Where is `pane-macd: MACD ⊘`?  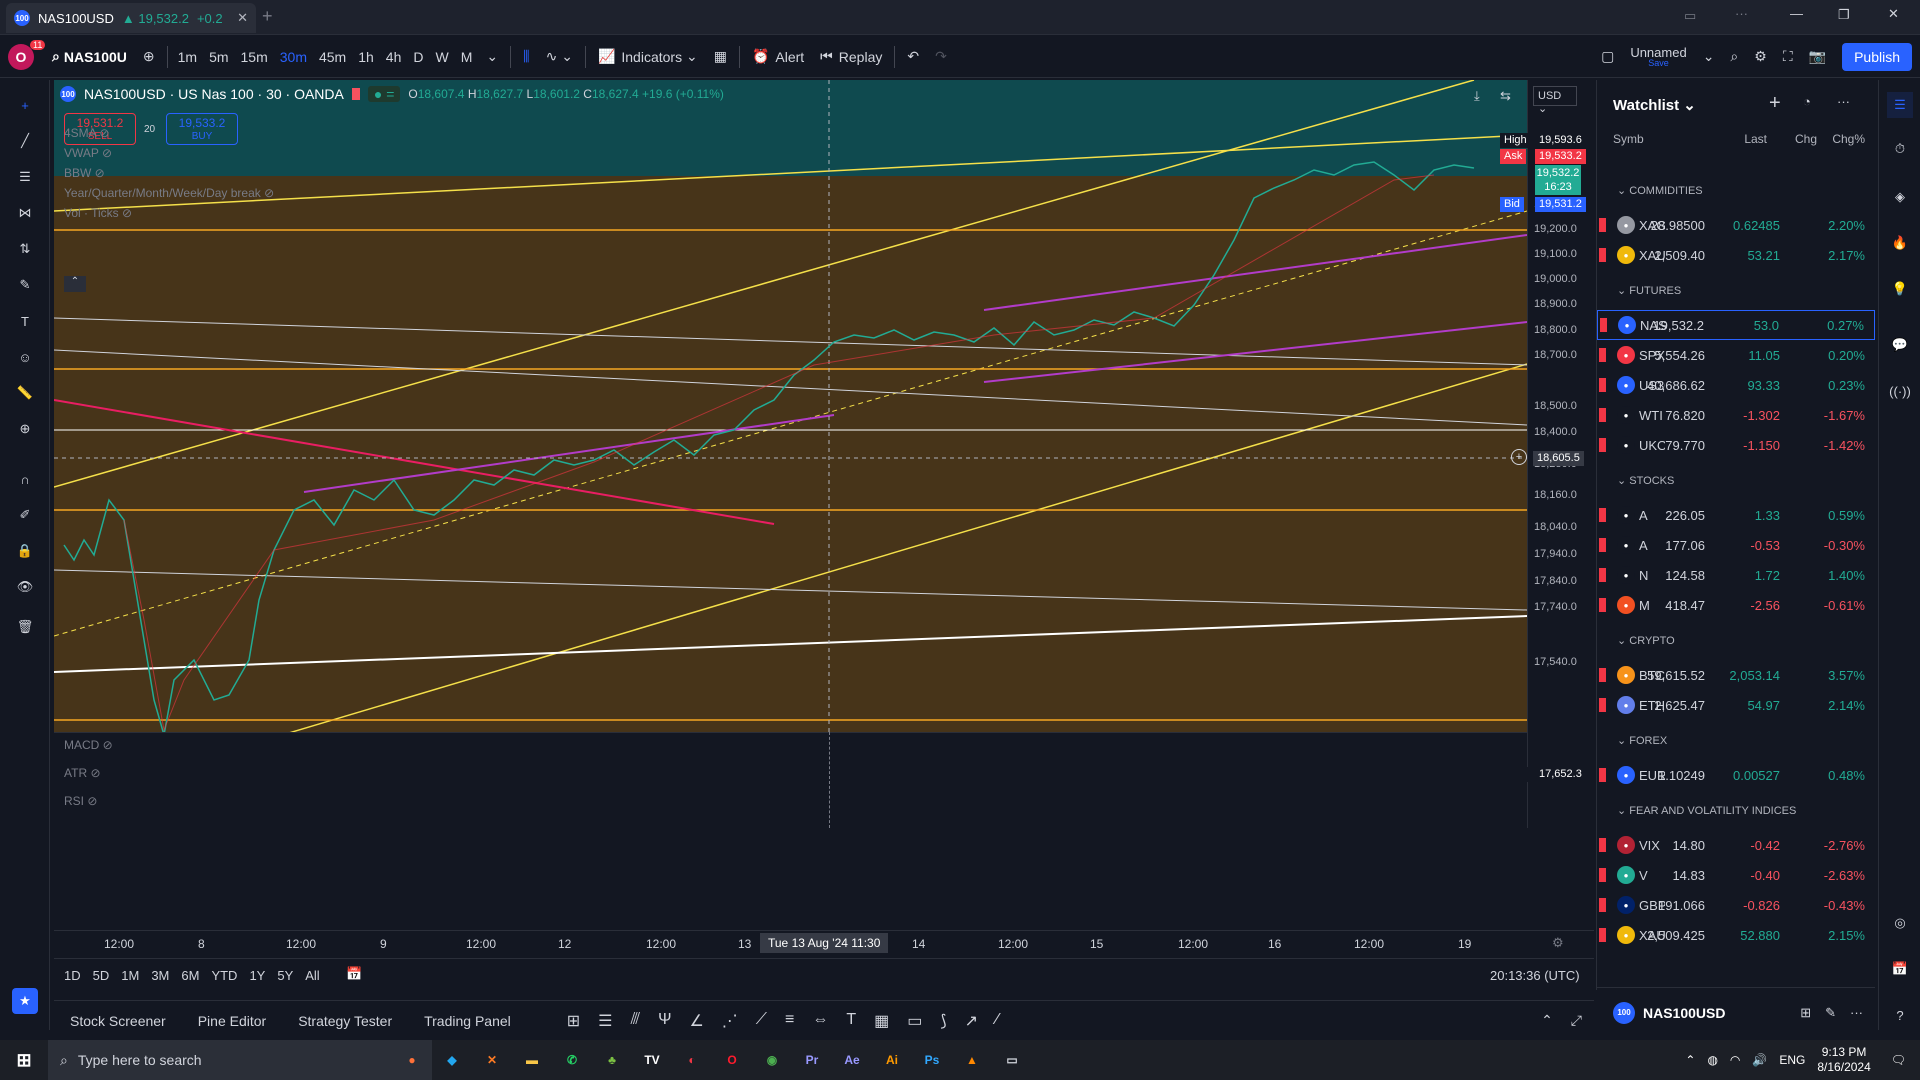 pane-macd: MACD ⊘ is located at coordinates (88, 745).